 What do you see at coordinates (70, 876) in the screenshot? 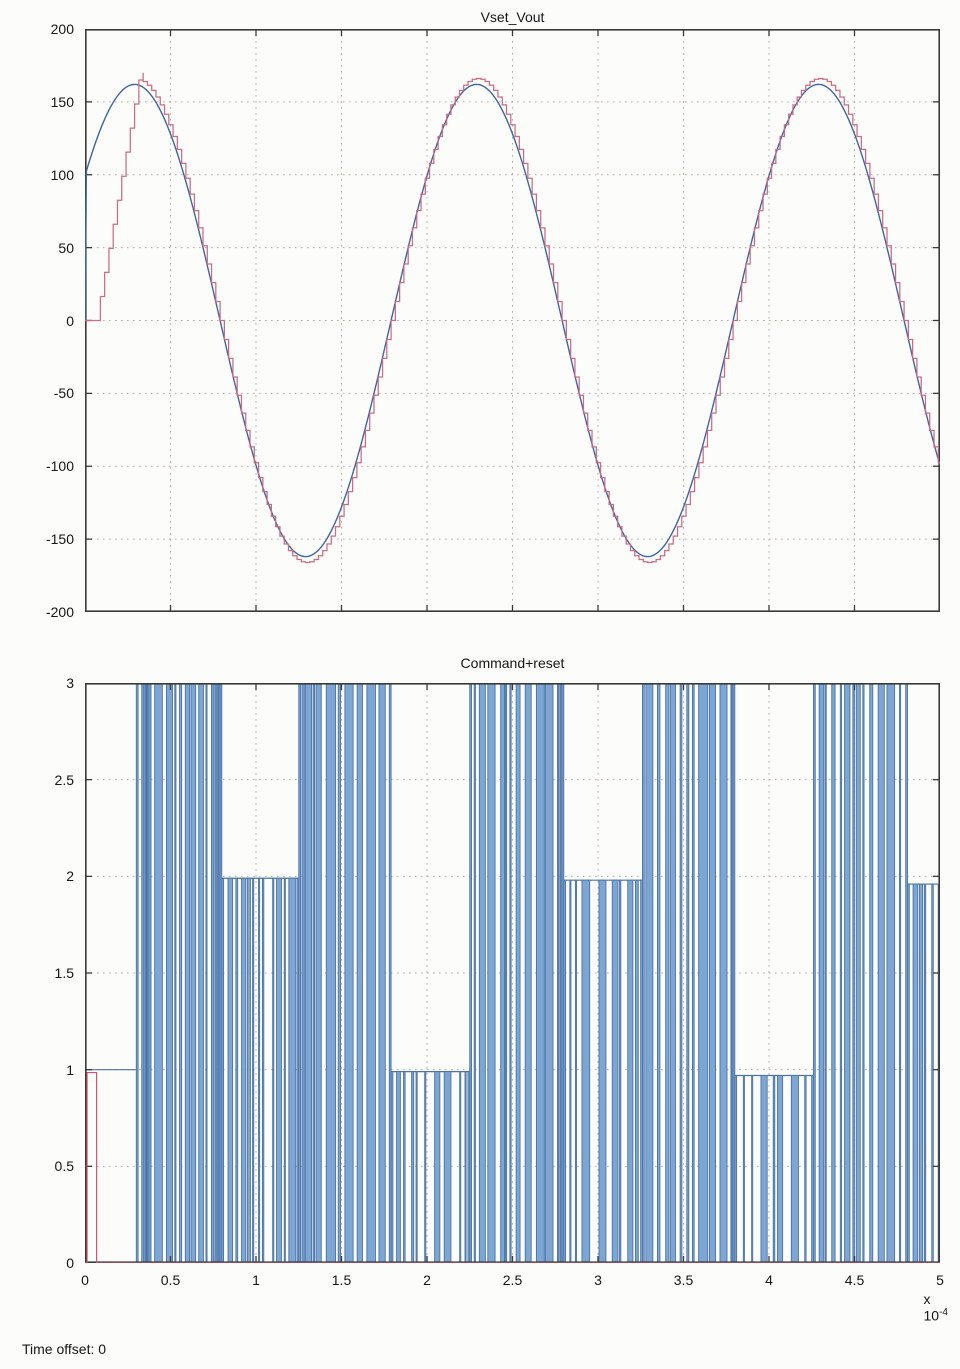
I see `y-tick-label: 2` at bounding box center [70, 876].